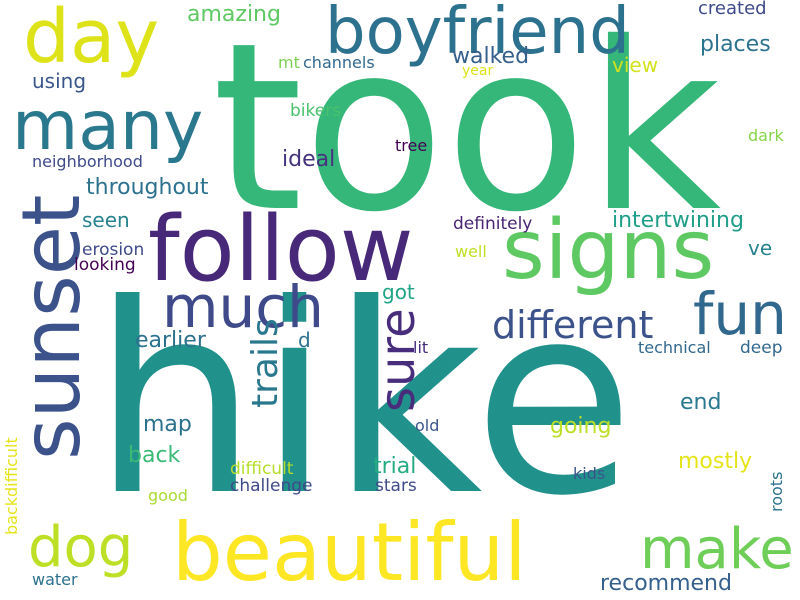 This screenshot has height=600, width=800. I want to click on word-day: day, so click(91, 40).